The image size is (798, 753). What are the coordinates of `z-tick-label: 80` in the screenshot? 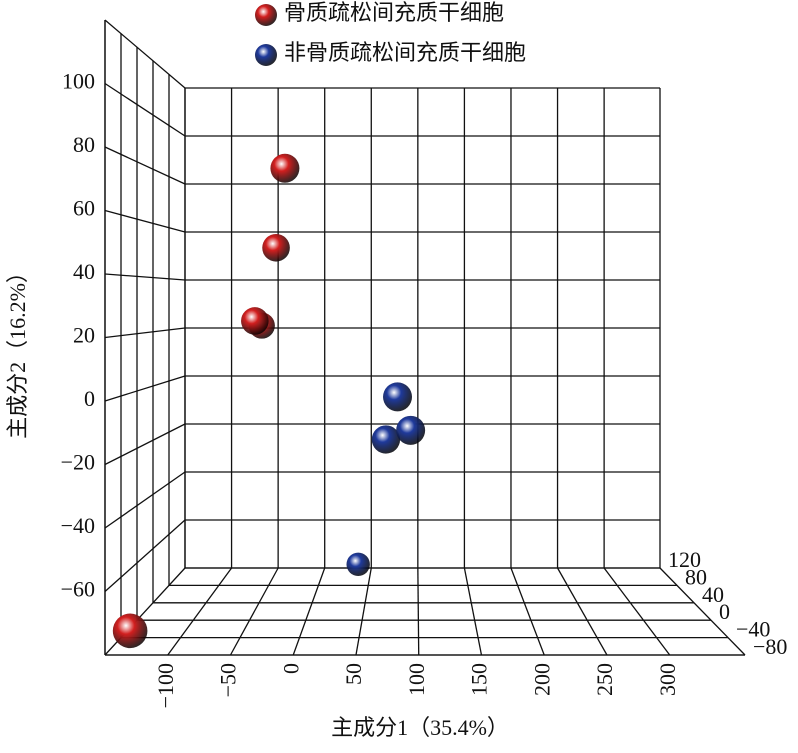 It's located at (696, 576).